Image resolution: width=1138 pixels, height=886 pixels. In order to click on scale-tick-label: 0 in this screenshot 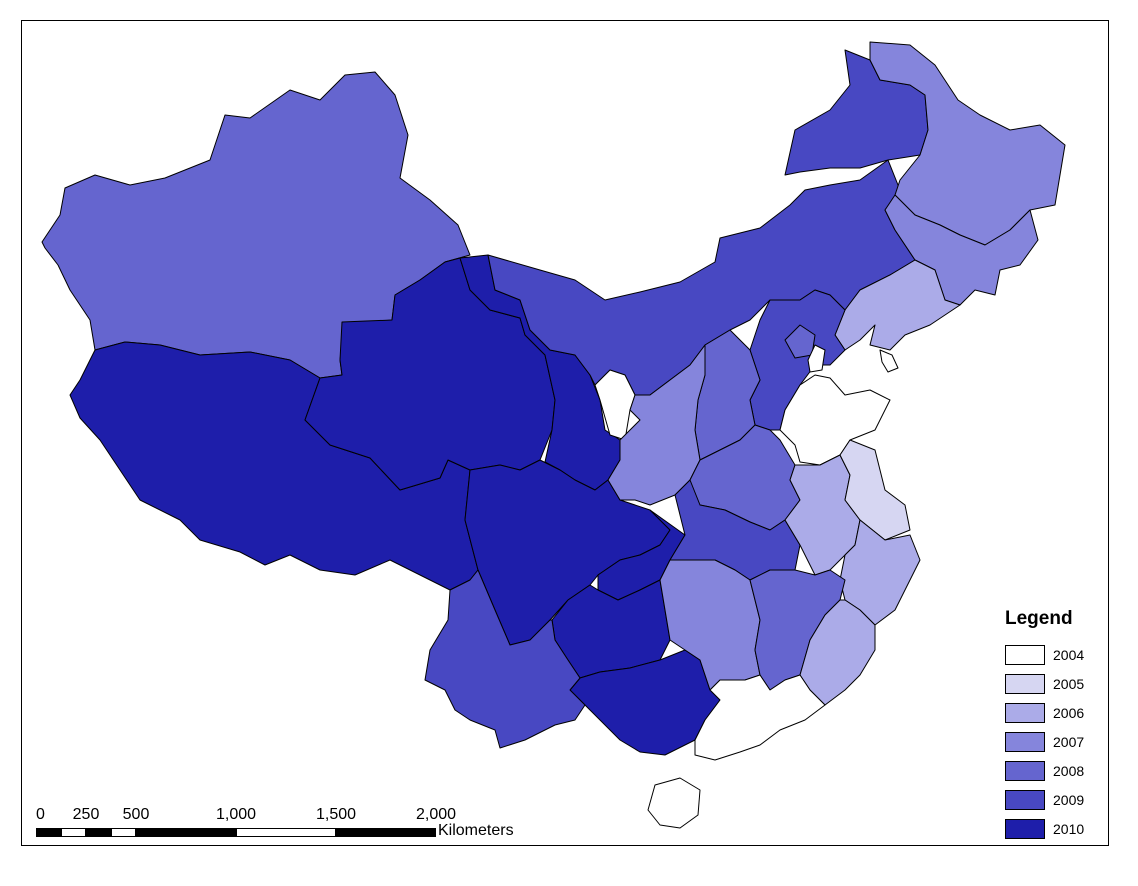, I will do `click(40, 814)`.